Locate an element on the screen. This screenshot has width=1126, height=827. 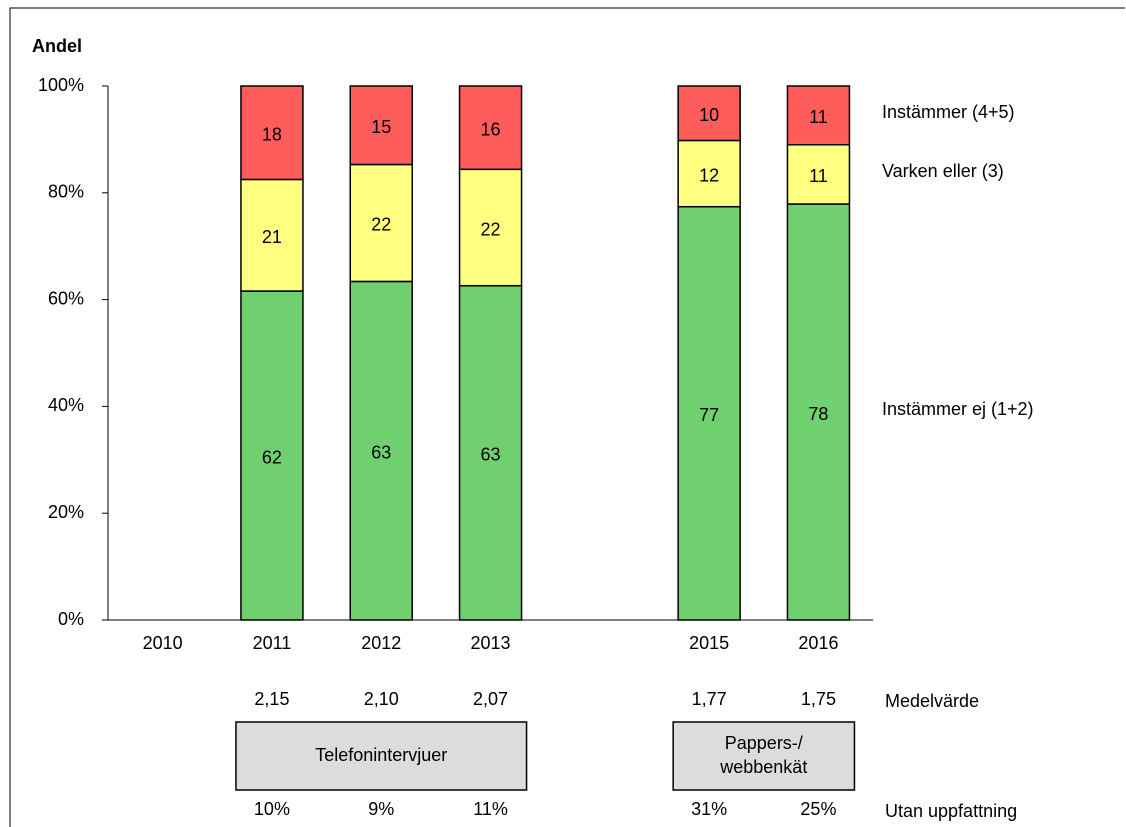
row-value: 25% is located at coordinates (818, 809).